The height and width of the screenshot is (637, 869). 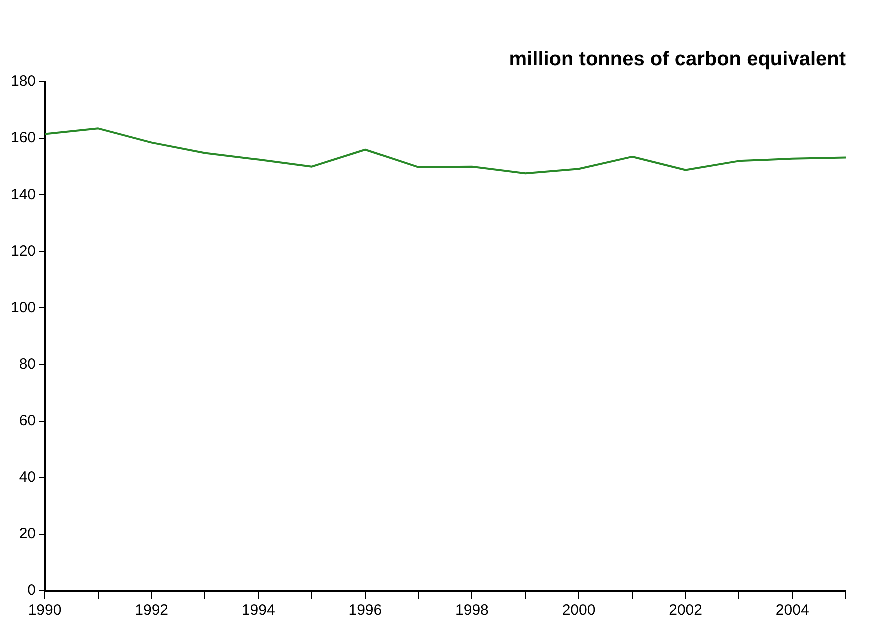 I want to click on y-tick-label: 160, so click(x=23, y=138).